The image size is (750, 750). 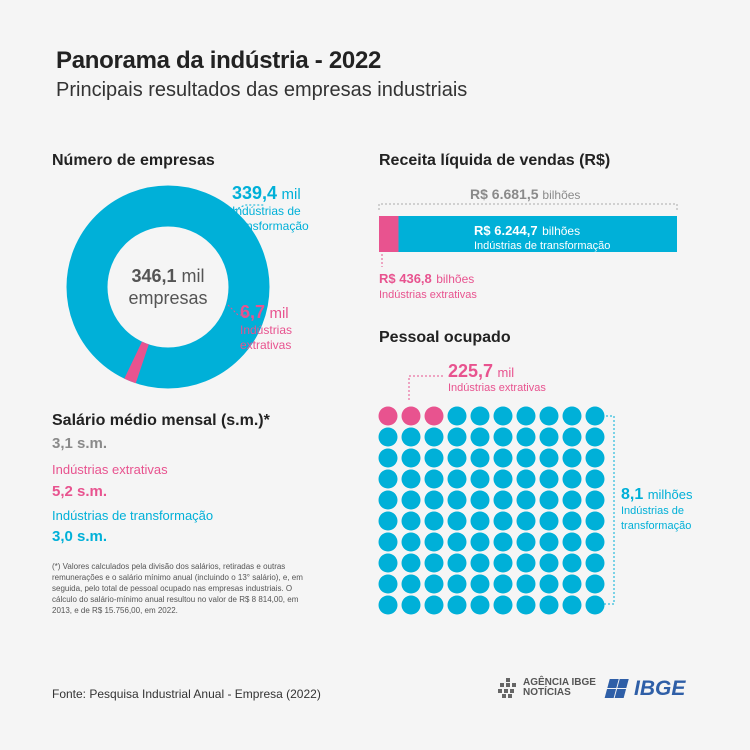 What do you see at coordinates (559, 687) in the screenshot?
I see `agencia-logo-text: AGÊNCIA IBGE NOTÍCIAS` at bounding box center [559, 687].